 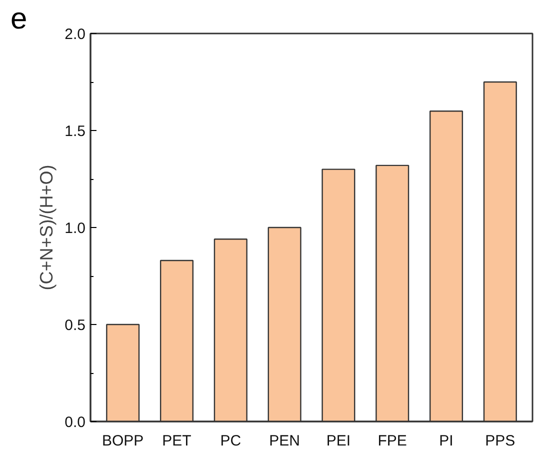 What do you see at coordinates (75, 131) in the screenshot?
I see `y-tick-label: 1.5` at bounding box center [75, 131].